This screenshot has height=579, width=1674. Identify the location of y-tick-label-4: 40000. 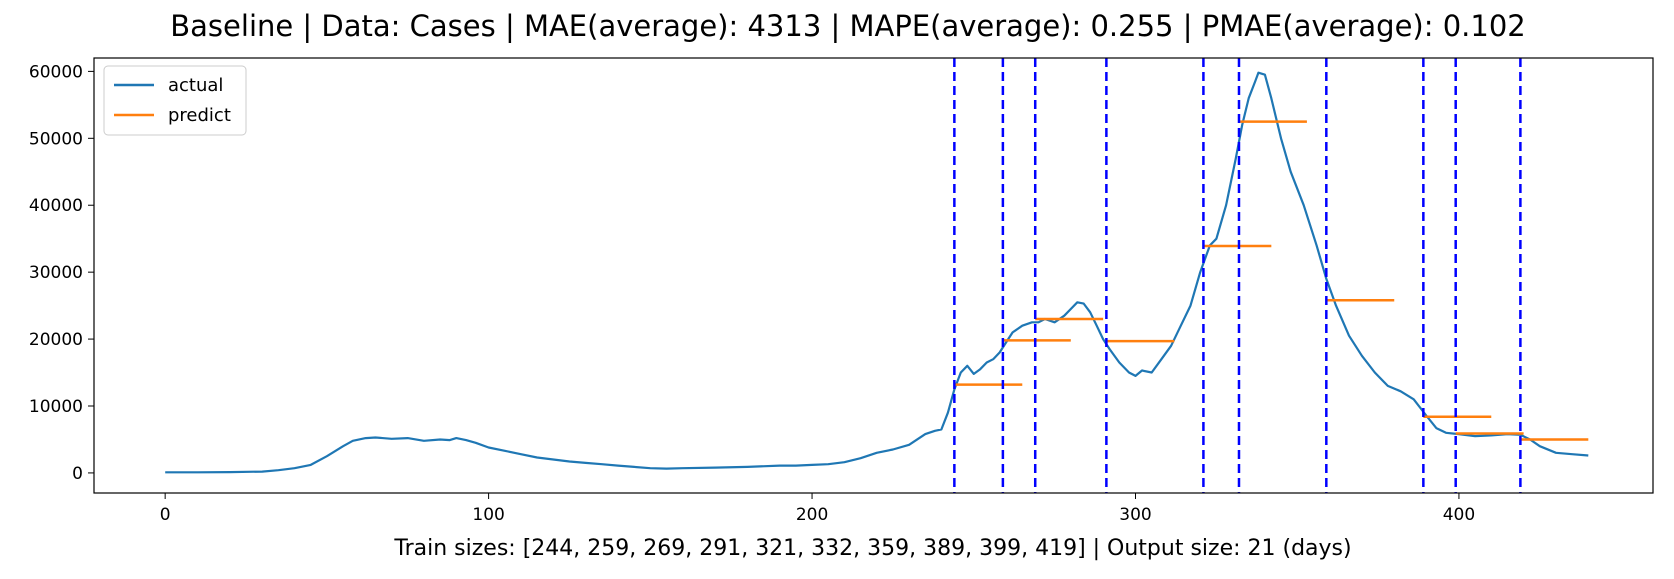
(56, 206).